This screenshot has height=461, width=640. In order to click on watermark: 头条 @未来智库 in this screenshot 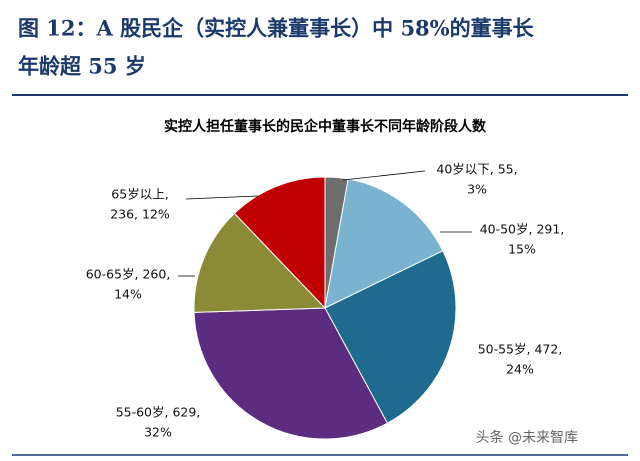, I will do `click(527, 437)`.